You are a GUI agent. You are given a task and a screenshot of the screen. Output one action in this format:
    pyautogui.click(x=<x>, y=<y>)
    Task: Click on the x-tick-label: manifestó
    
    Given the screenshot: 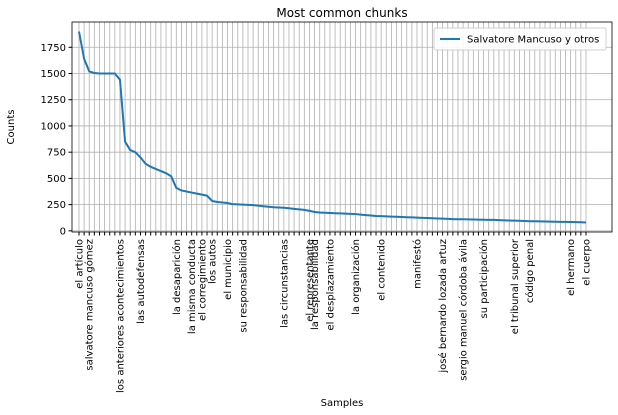 What is the action you would take?
    pyautogui.click(x=418, y=264)
    